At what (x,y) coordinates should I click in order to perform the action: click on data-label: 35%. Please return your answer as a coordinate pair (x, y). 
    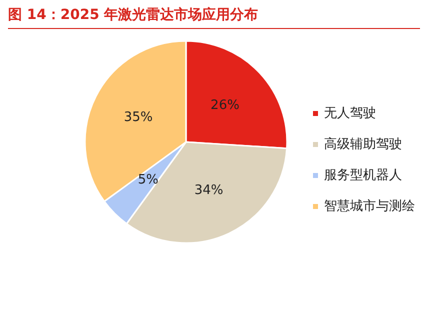
    Looking at the image, I should click on (138, 118).